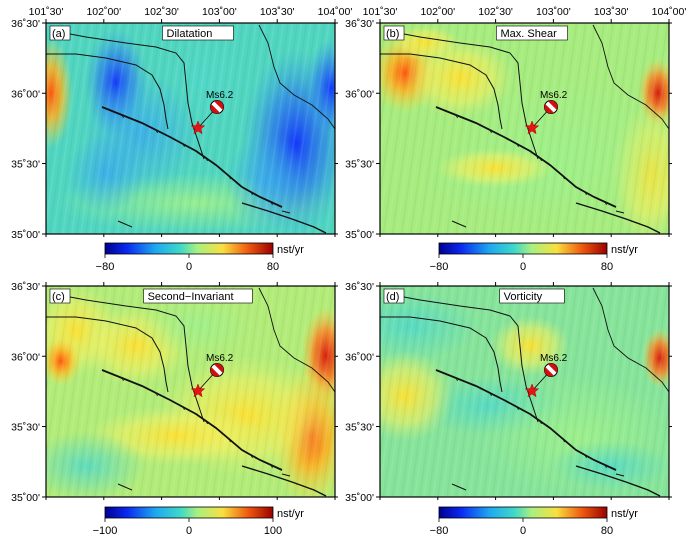 The height and width of the screenshot is (547, 693). What do you see at coordinates (495, 12) in the screenshot?
I see `lon-label: 102˚30'` at bounding box center [495, 12].